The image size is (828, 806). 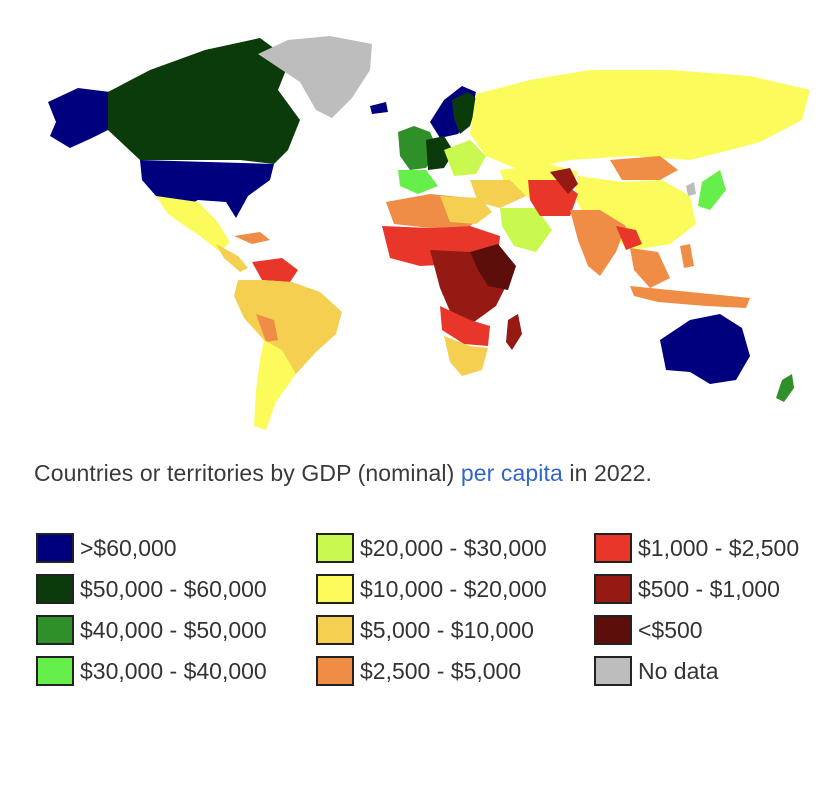 I want to click on alaska-region, so click(x=79, y=118).